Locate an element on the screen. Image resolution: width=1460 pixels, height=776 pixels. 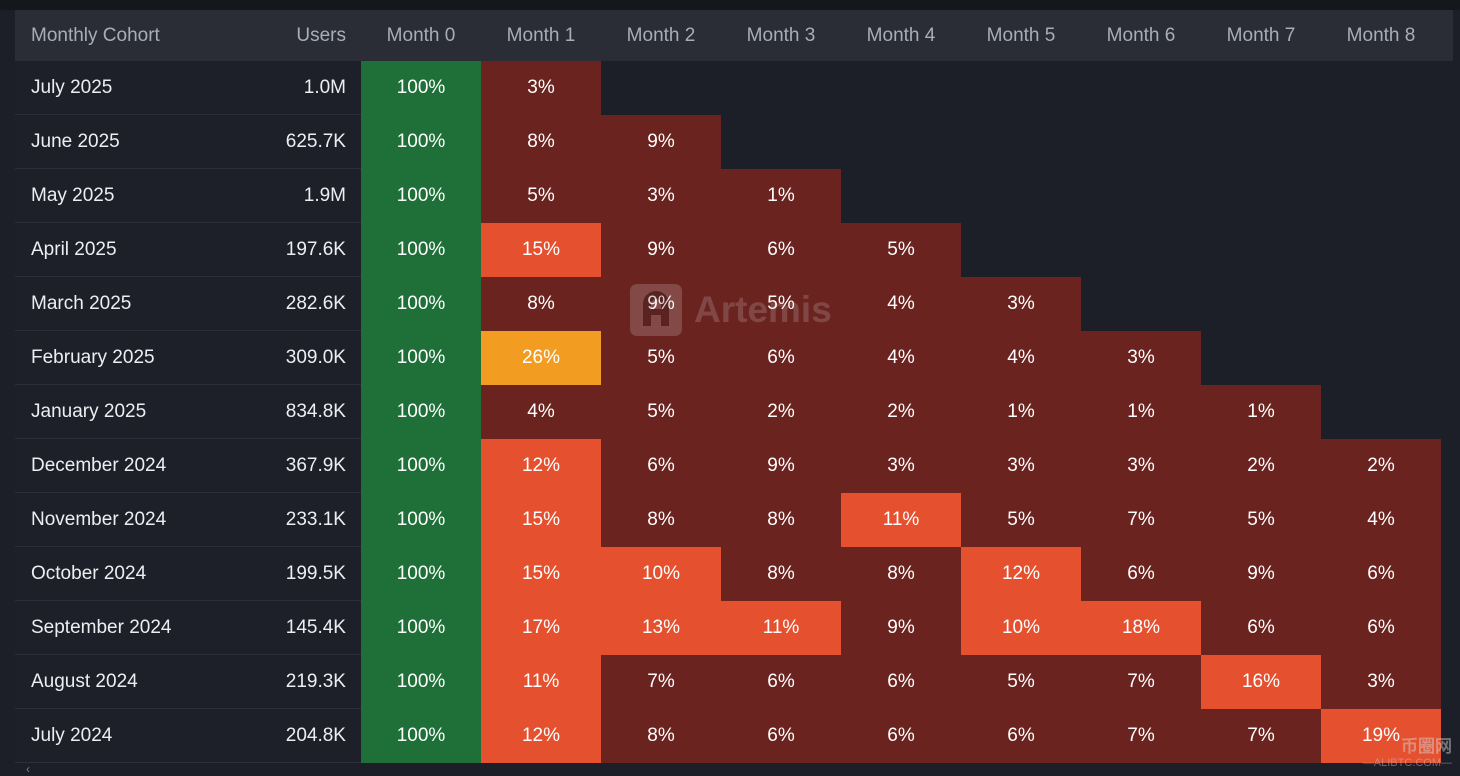
scroll-left-icon: ‹ is located at coordinates (28, 769).